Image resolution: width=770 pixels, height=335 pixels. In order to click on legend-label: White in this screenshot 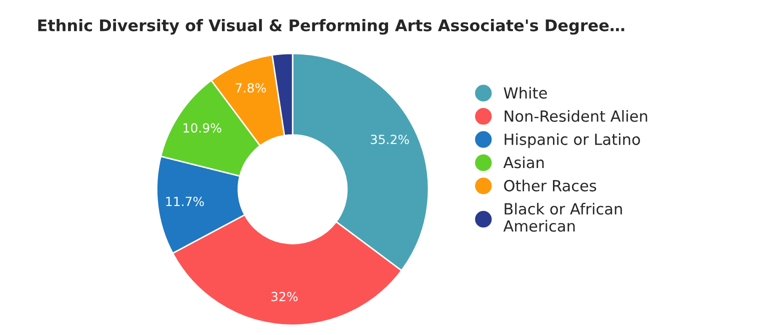, I will do `click(525, 92)`.